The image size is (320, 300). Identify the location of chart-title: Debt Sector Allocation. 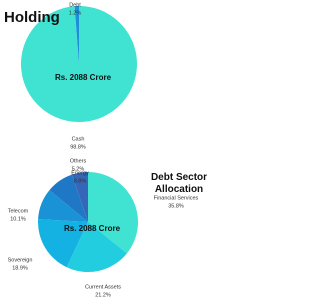
(179, 183).